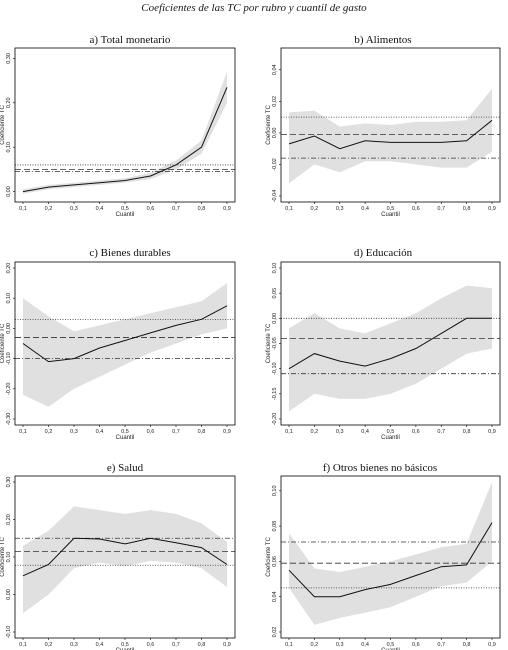 Image resolution: width=508 pixels, height=650 pixels. Describe the element at coordinates (275, 343) in the screenshot. I see `y-tick-label: -0,05` at that location.